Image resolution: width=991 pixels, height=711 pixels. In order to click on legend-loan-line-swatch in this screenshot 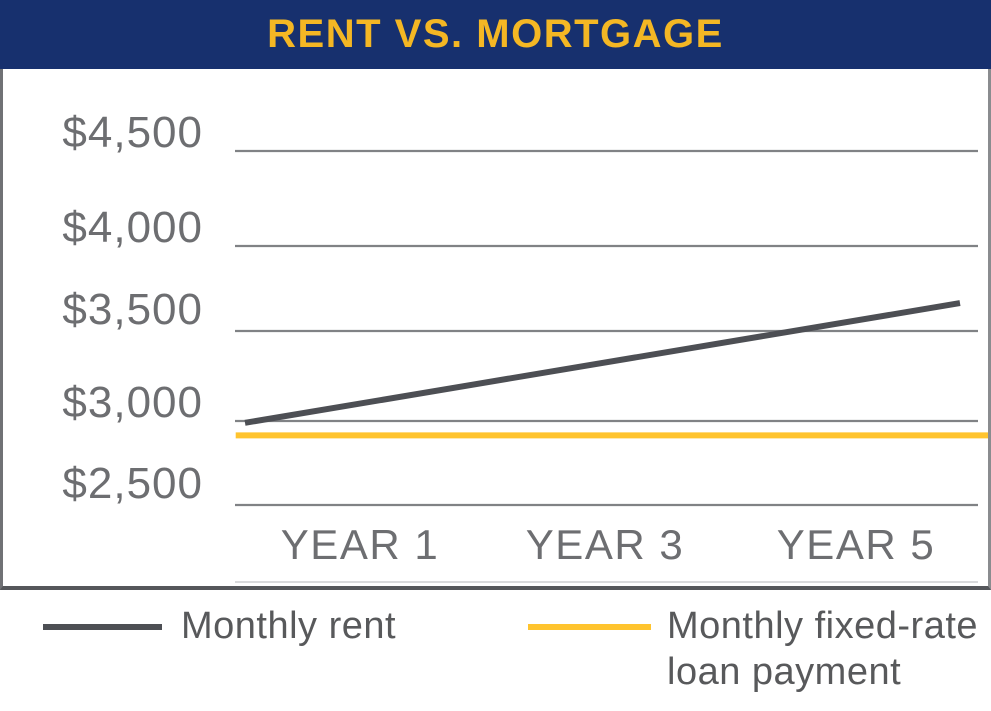, I will do `click(589, 627)`.